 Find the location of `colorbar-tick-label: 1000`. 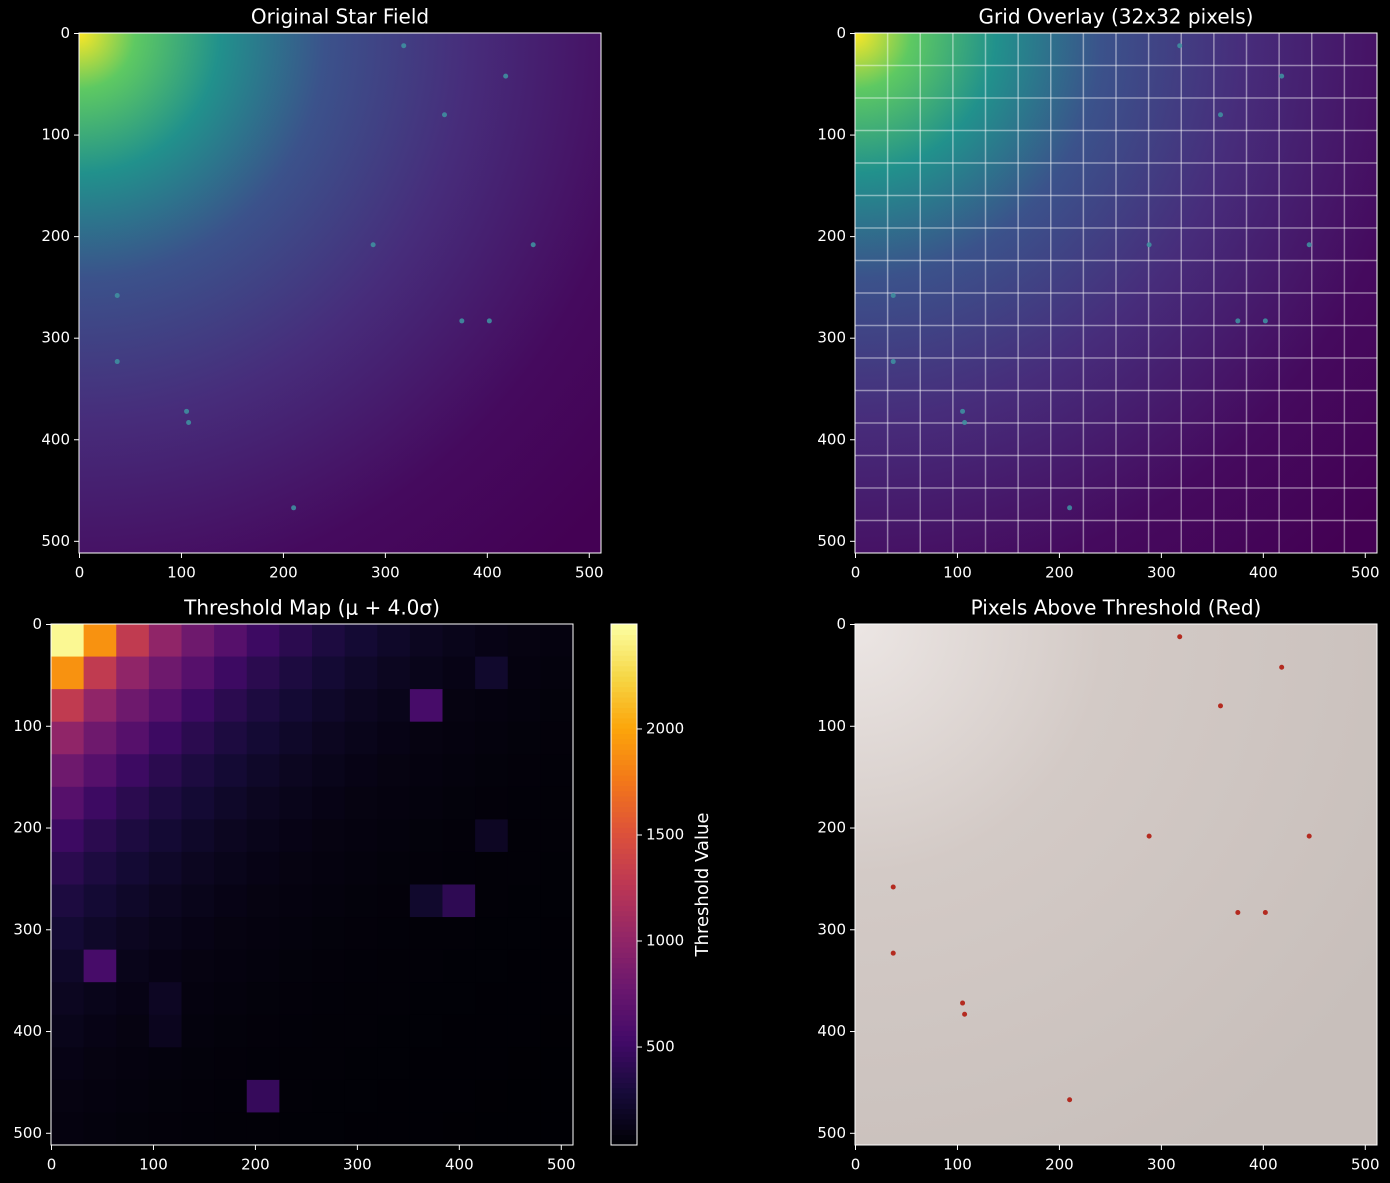

colorbar-tick-label: 1000 is located at coordinates (665, 941).